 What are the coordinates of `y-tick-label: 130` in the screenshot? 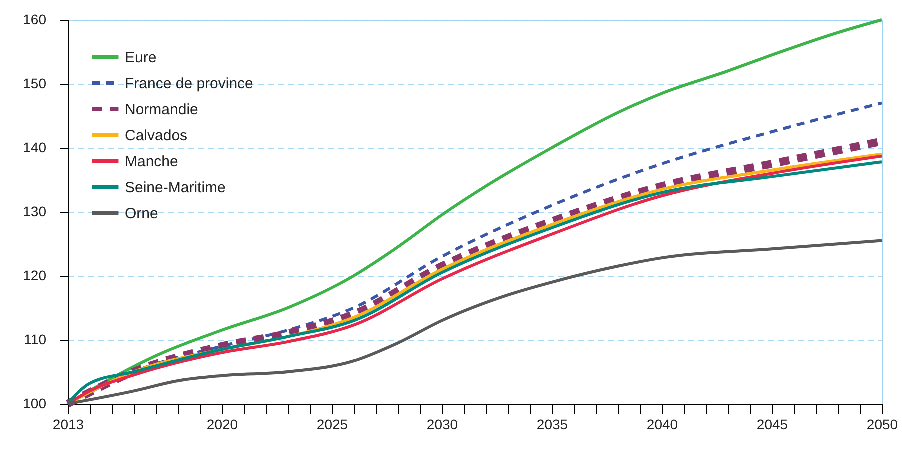 It's located at (35, 212).